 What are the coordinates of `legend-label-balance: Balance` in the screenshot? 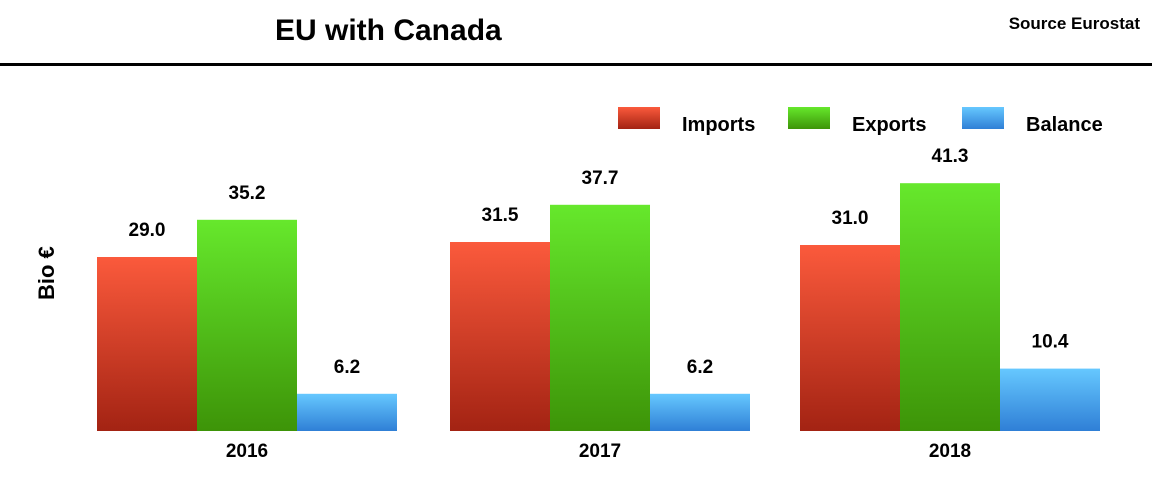 It's located at (1064, 125).